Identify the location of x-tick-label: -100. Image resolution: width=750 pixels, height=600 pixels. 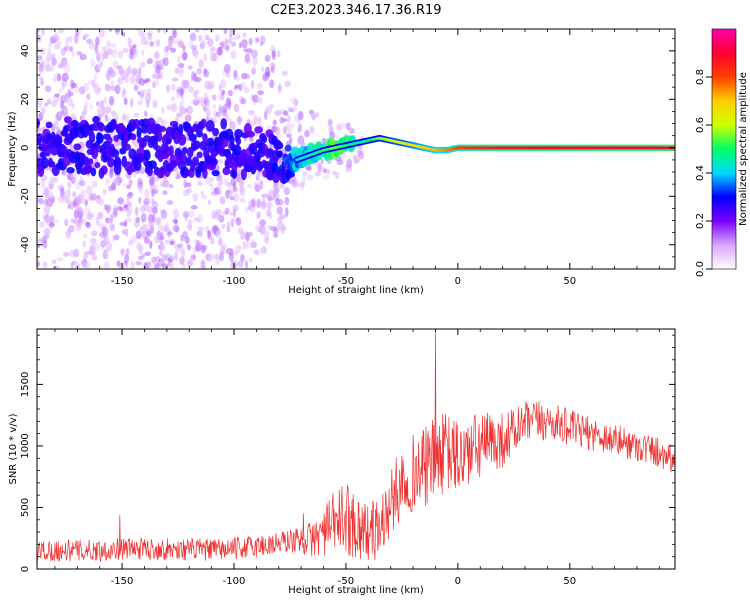
(234, 581).